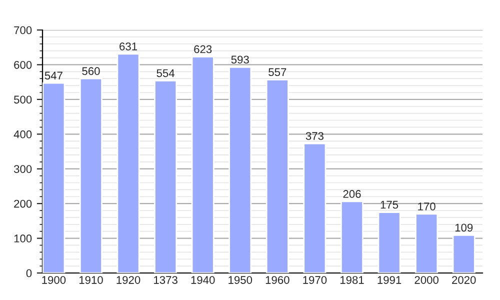 This screenshot has width=500, height=300. I want to click on data-label: 623, so click(203, 49).